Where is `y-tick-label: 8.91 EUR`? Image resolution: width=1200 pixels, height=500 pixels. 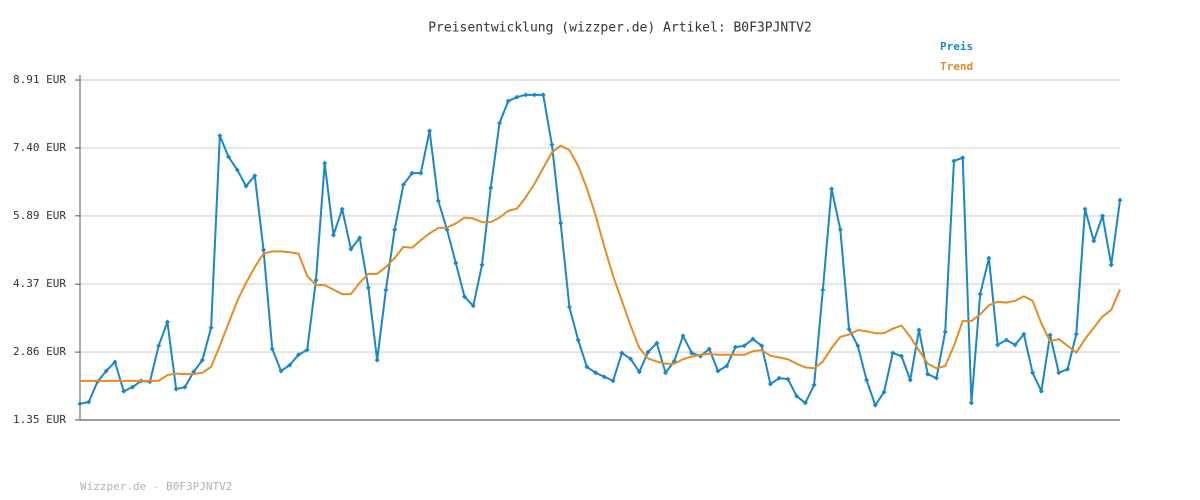
y-tick-label: 8.91 EUR is located at coordinates (39, 79).